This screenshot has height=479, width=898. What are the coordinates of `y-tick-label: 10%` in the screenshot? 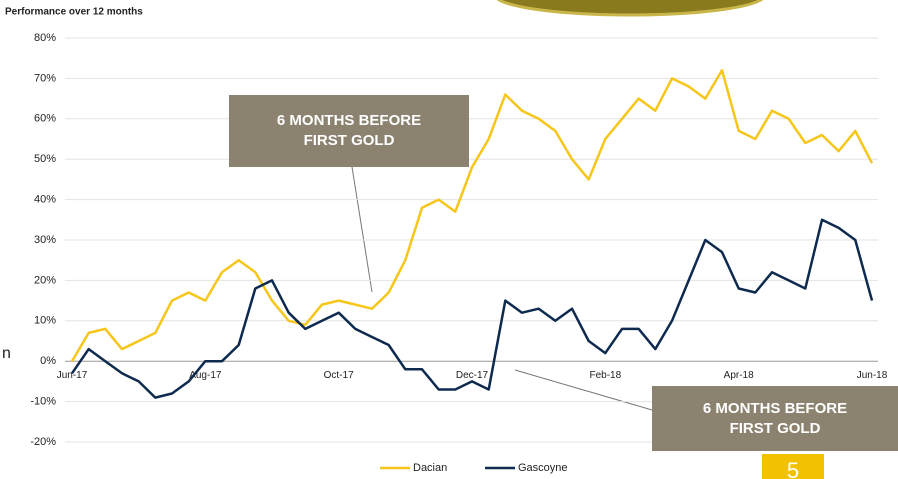 It's located at (45, 321).